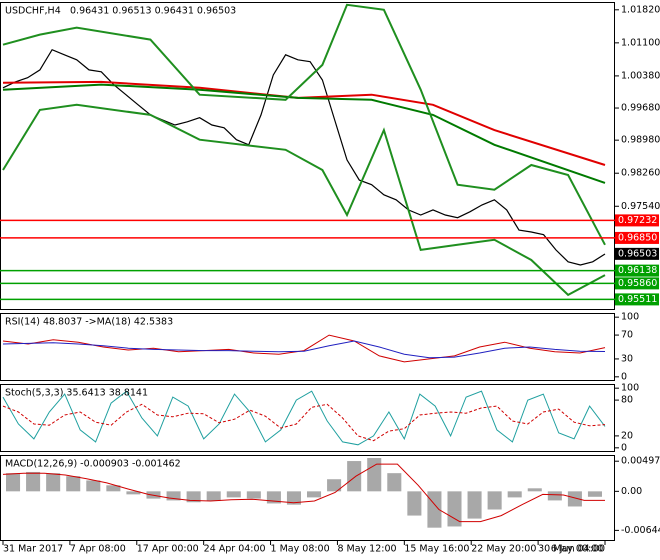 The image size is (660, 560). I want to click on panel-subtitle: 0.96431 0.96513 0.96431 0.96503, so click(153, 11).